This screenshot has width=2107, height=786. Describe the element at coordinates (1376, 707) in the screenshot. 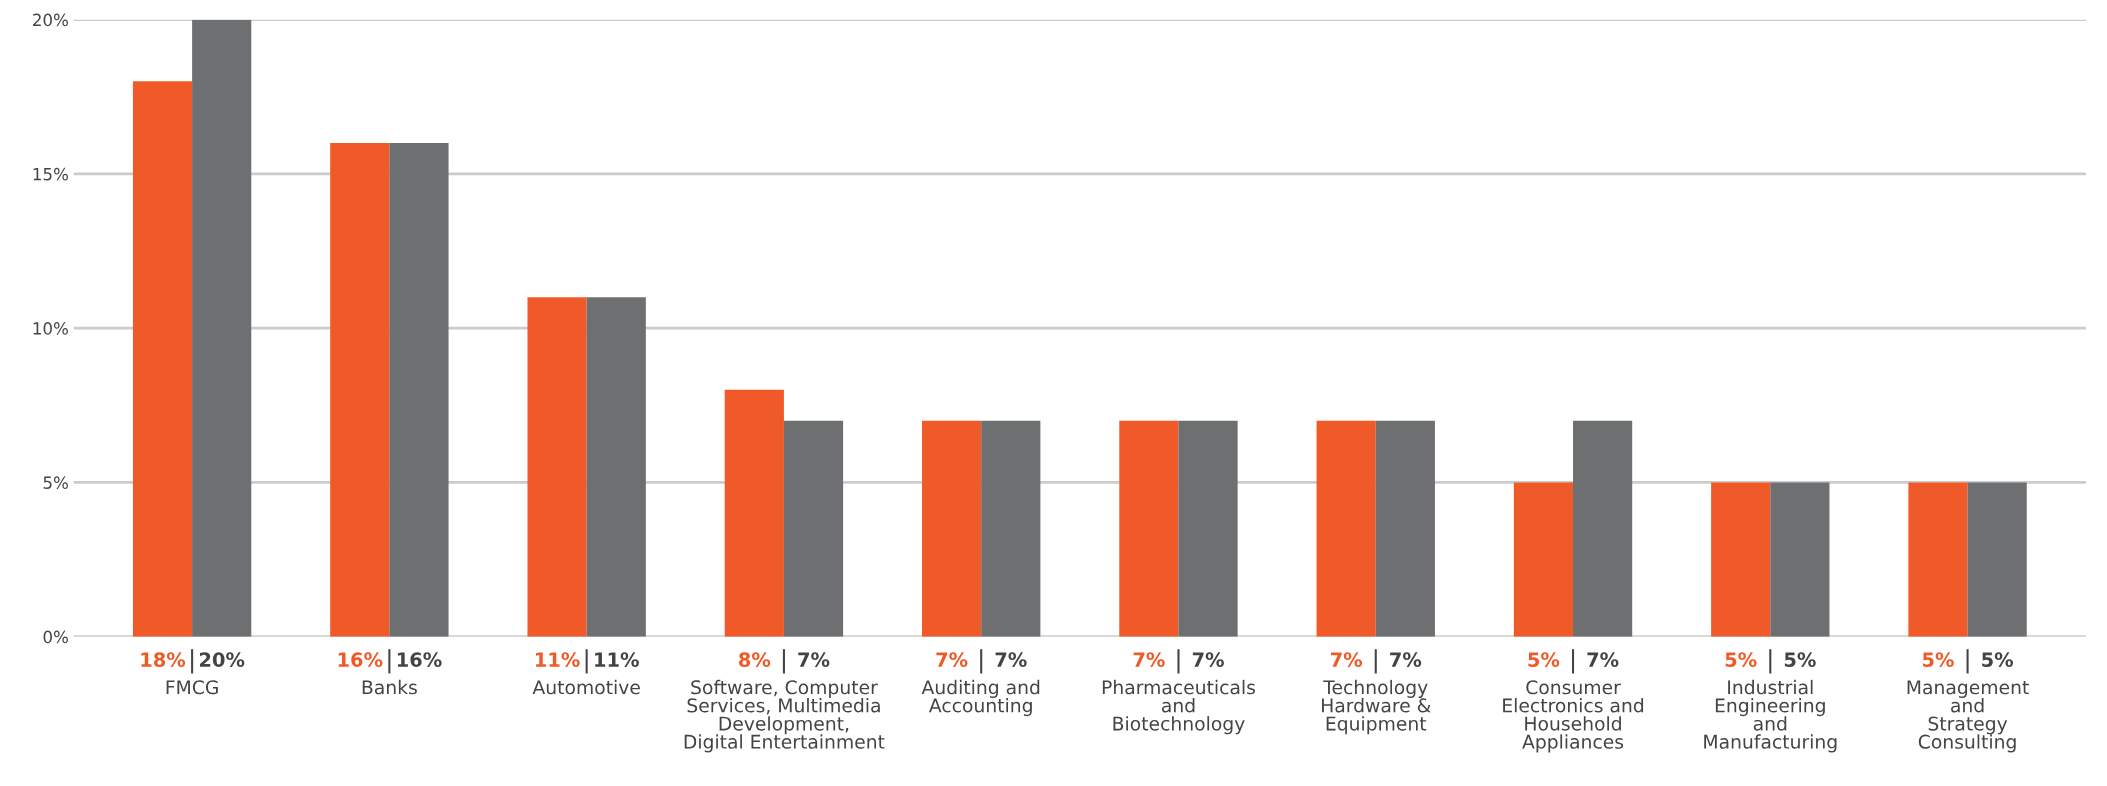

I see `x-tick-label: Technology Hardware & Equipment` at that location.